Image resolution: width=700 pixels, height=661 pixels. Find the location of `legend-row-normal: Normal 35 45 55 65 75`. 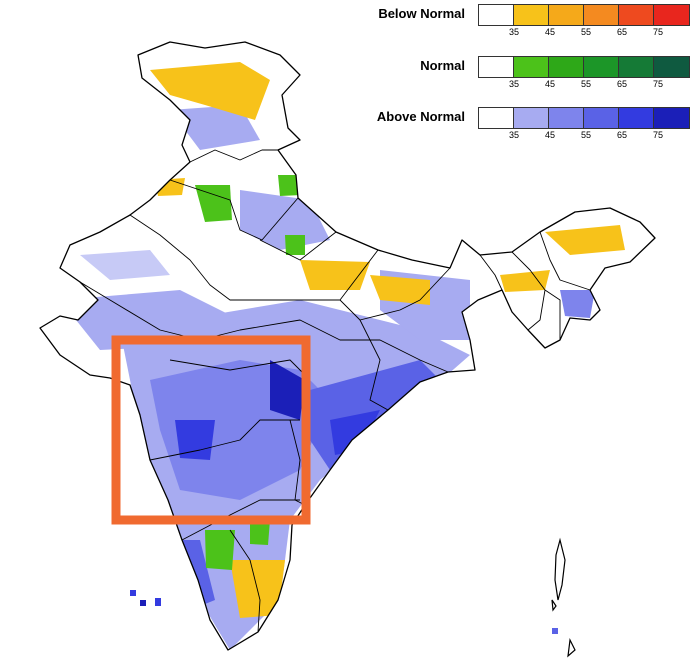

legend-row-normal: Normal 35 45 55 65 75 is located at coordinates (530, 72).